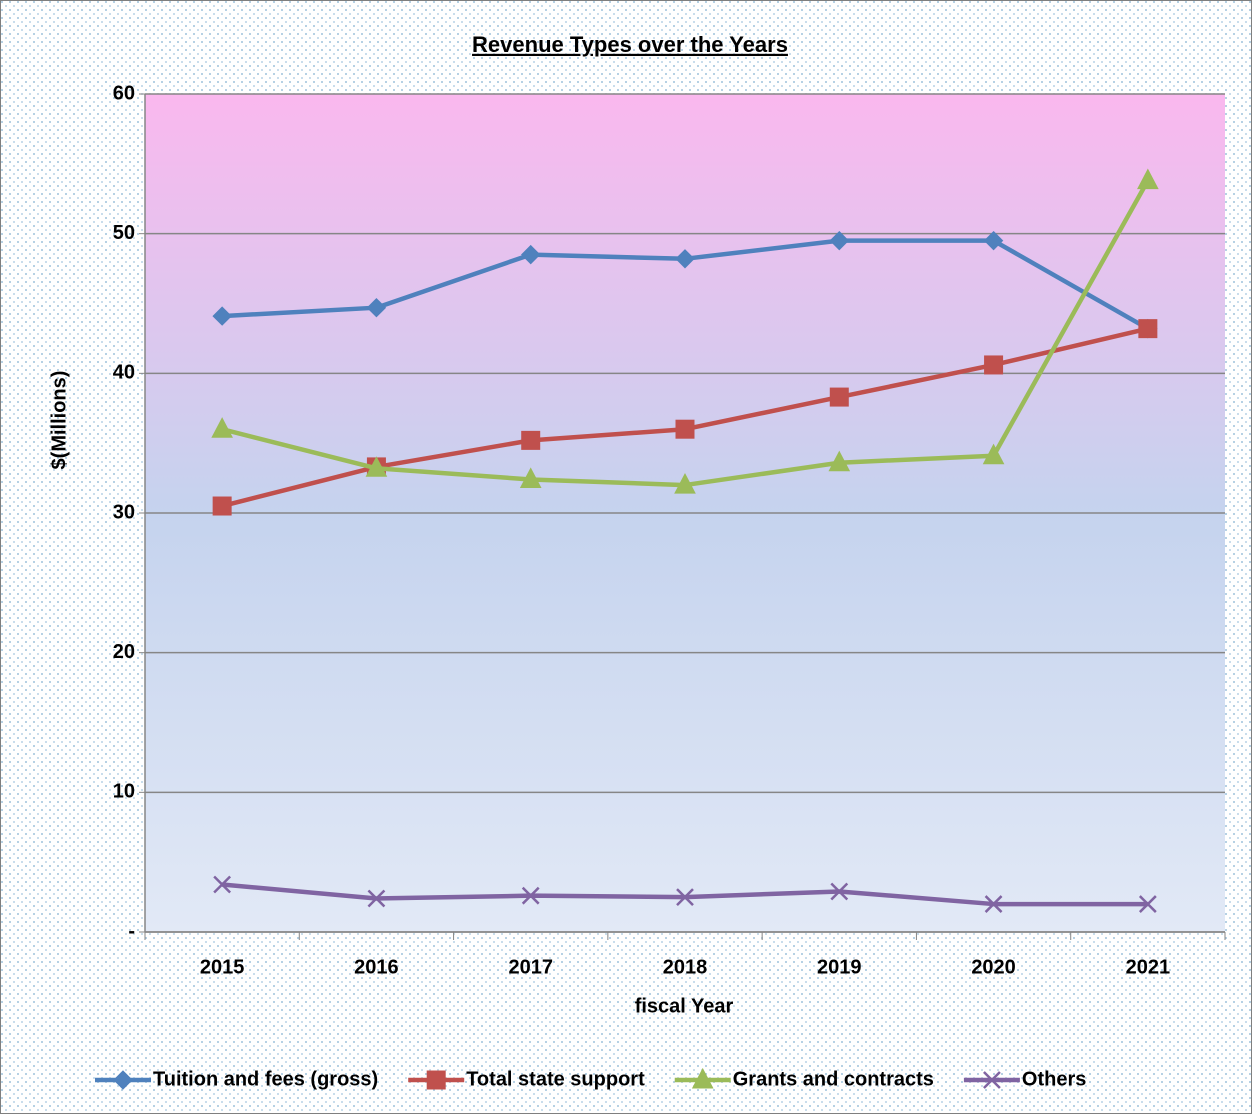 The height and width of the screenshot is (1114, 1252). What do you see at coordinates (124, 792) in the screenshot?
I see `y-tick-label: 10` at bounding box center [124, 792].